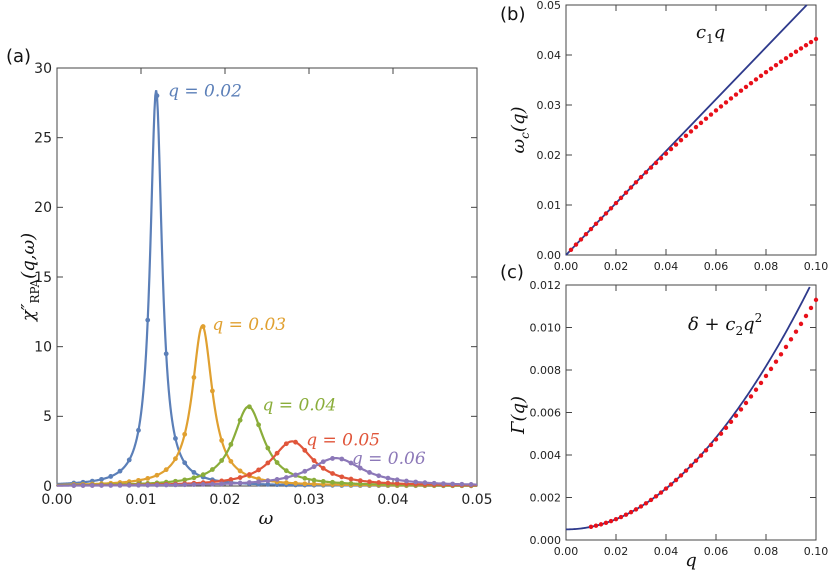  Describe the element at coordinates (56, 500) in the screenshot. I see `panel-a-xtick-label: 0.00` at that location.